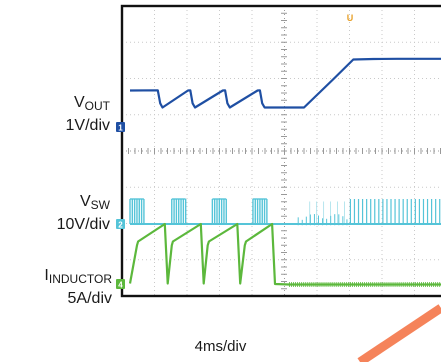  I want to click on svg-text: 2, so click(120, 225).